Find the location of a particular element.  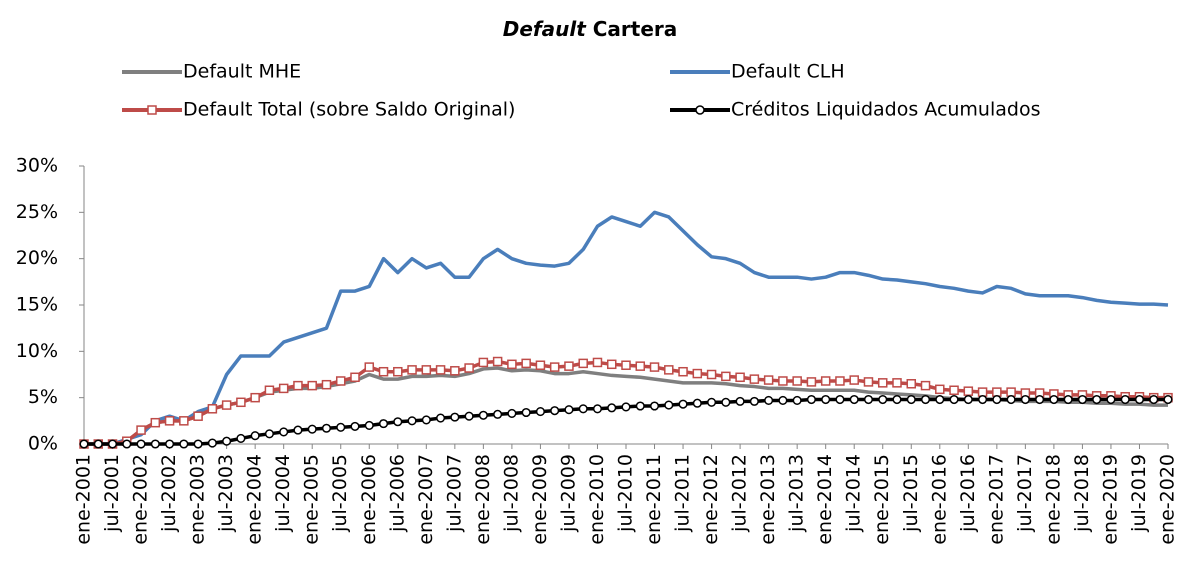

title-bold: Cartera is located at coordinates (635, 29).